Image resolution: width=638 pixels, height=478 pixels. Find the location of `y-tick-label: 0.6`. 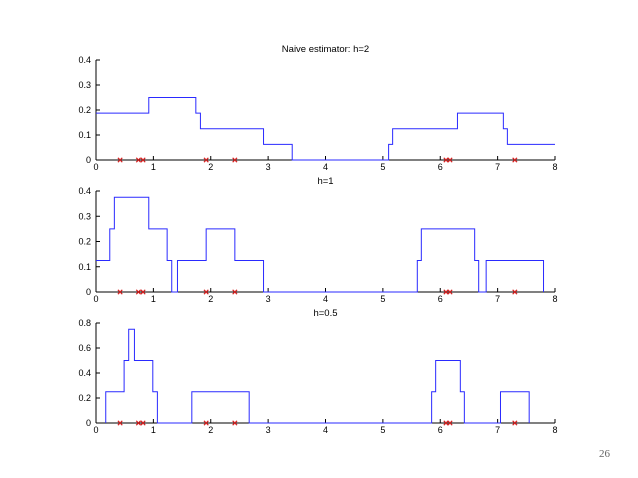

y-tick-label: 0.6 is located at coordinates (84, 348).